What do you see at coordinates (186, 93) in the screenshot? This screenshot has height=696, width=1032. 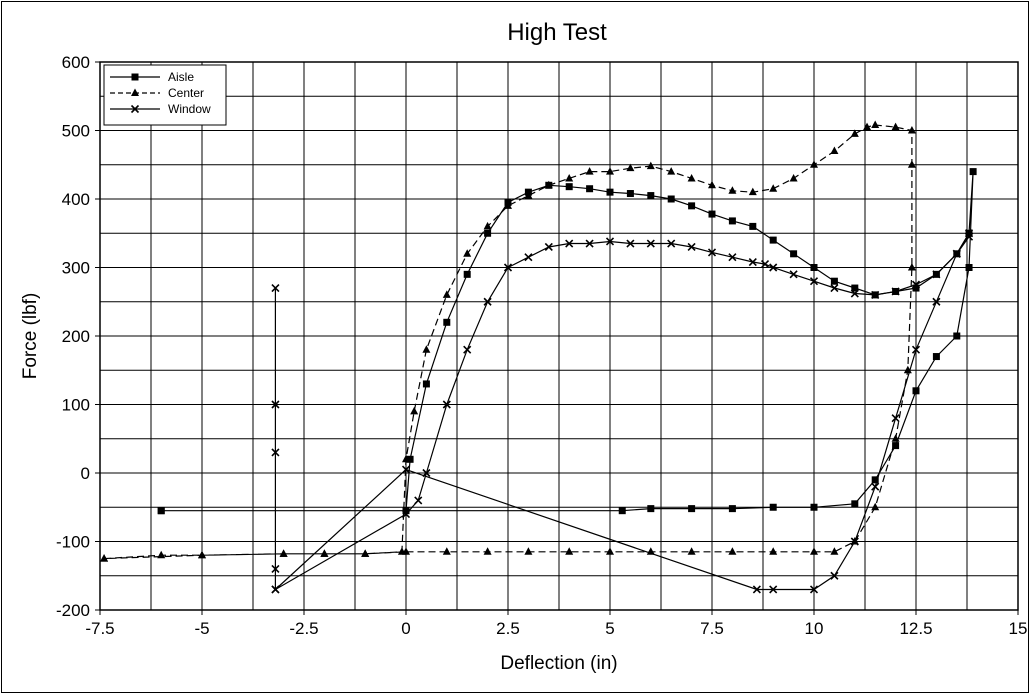 I see `legend-label-center: Center` at bounding box center [186, 93].